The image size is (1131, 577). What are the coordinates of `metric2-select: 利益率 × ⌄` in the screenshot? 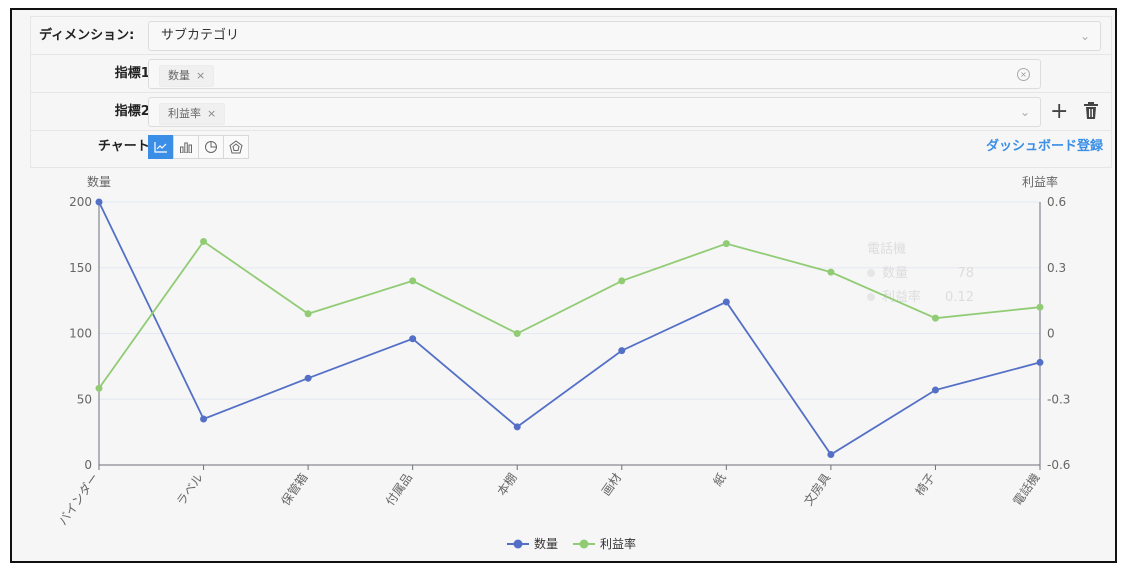 It's located at (594, 112).